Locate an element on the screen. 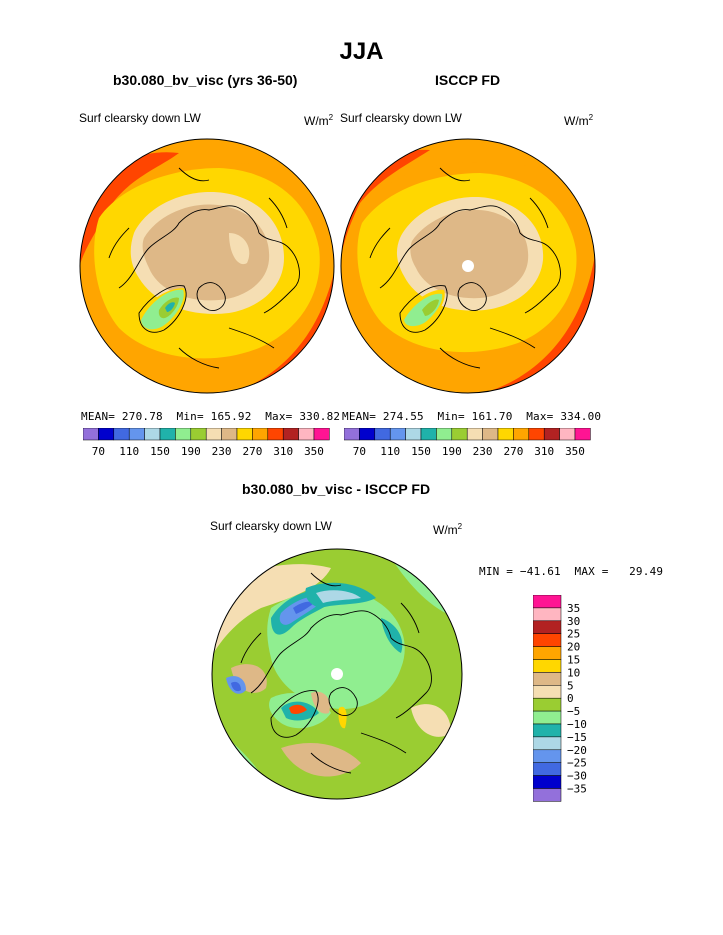  panel3-colorbar-tick-label: 10 is located at coordinates (573, 672).